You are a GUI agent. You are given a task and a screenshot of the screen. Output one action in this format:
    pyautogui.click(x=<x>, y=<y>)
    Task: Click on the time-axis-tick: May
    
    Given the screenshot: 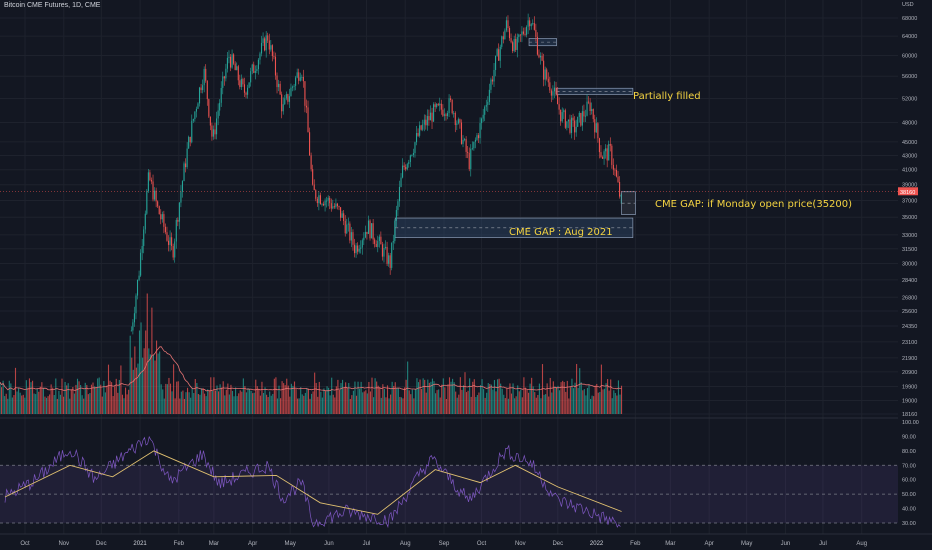 What is the action you would take?
    pyautogui.click(x=746, y=544)
    